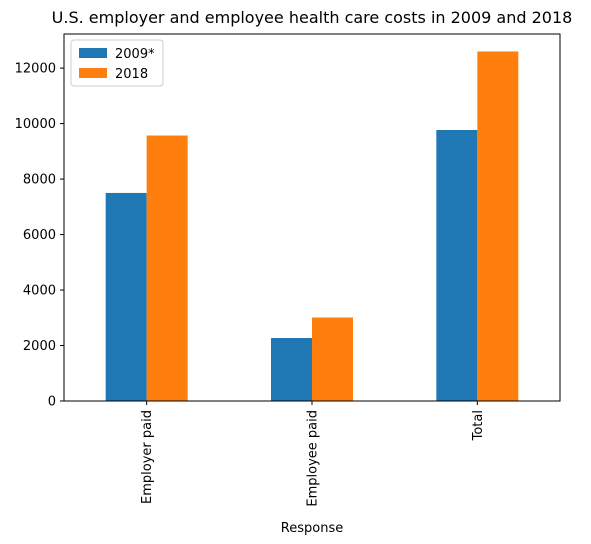 The image size is (591, 544). Describe the element at coordinates (35, 124) in the screenshot. I see `y-tick-label: 10000` at that location.